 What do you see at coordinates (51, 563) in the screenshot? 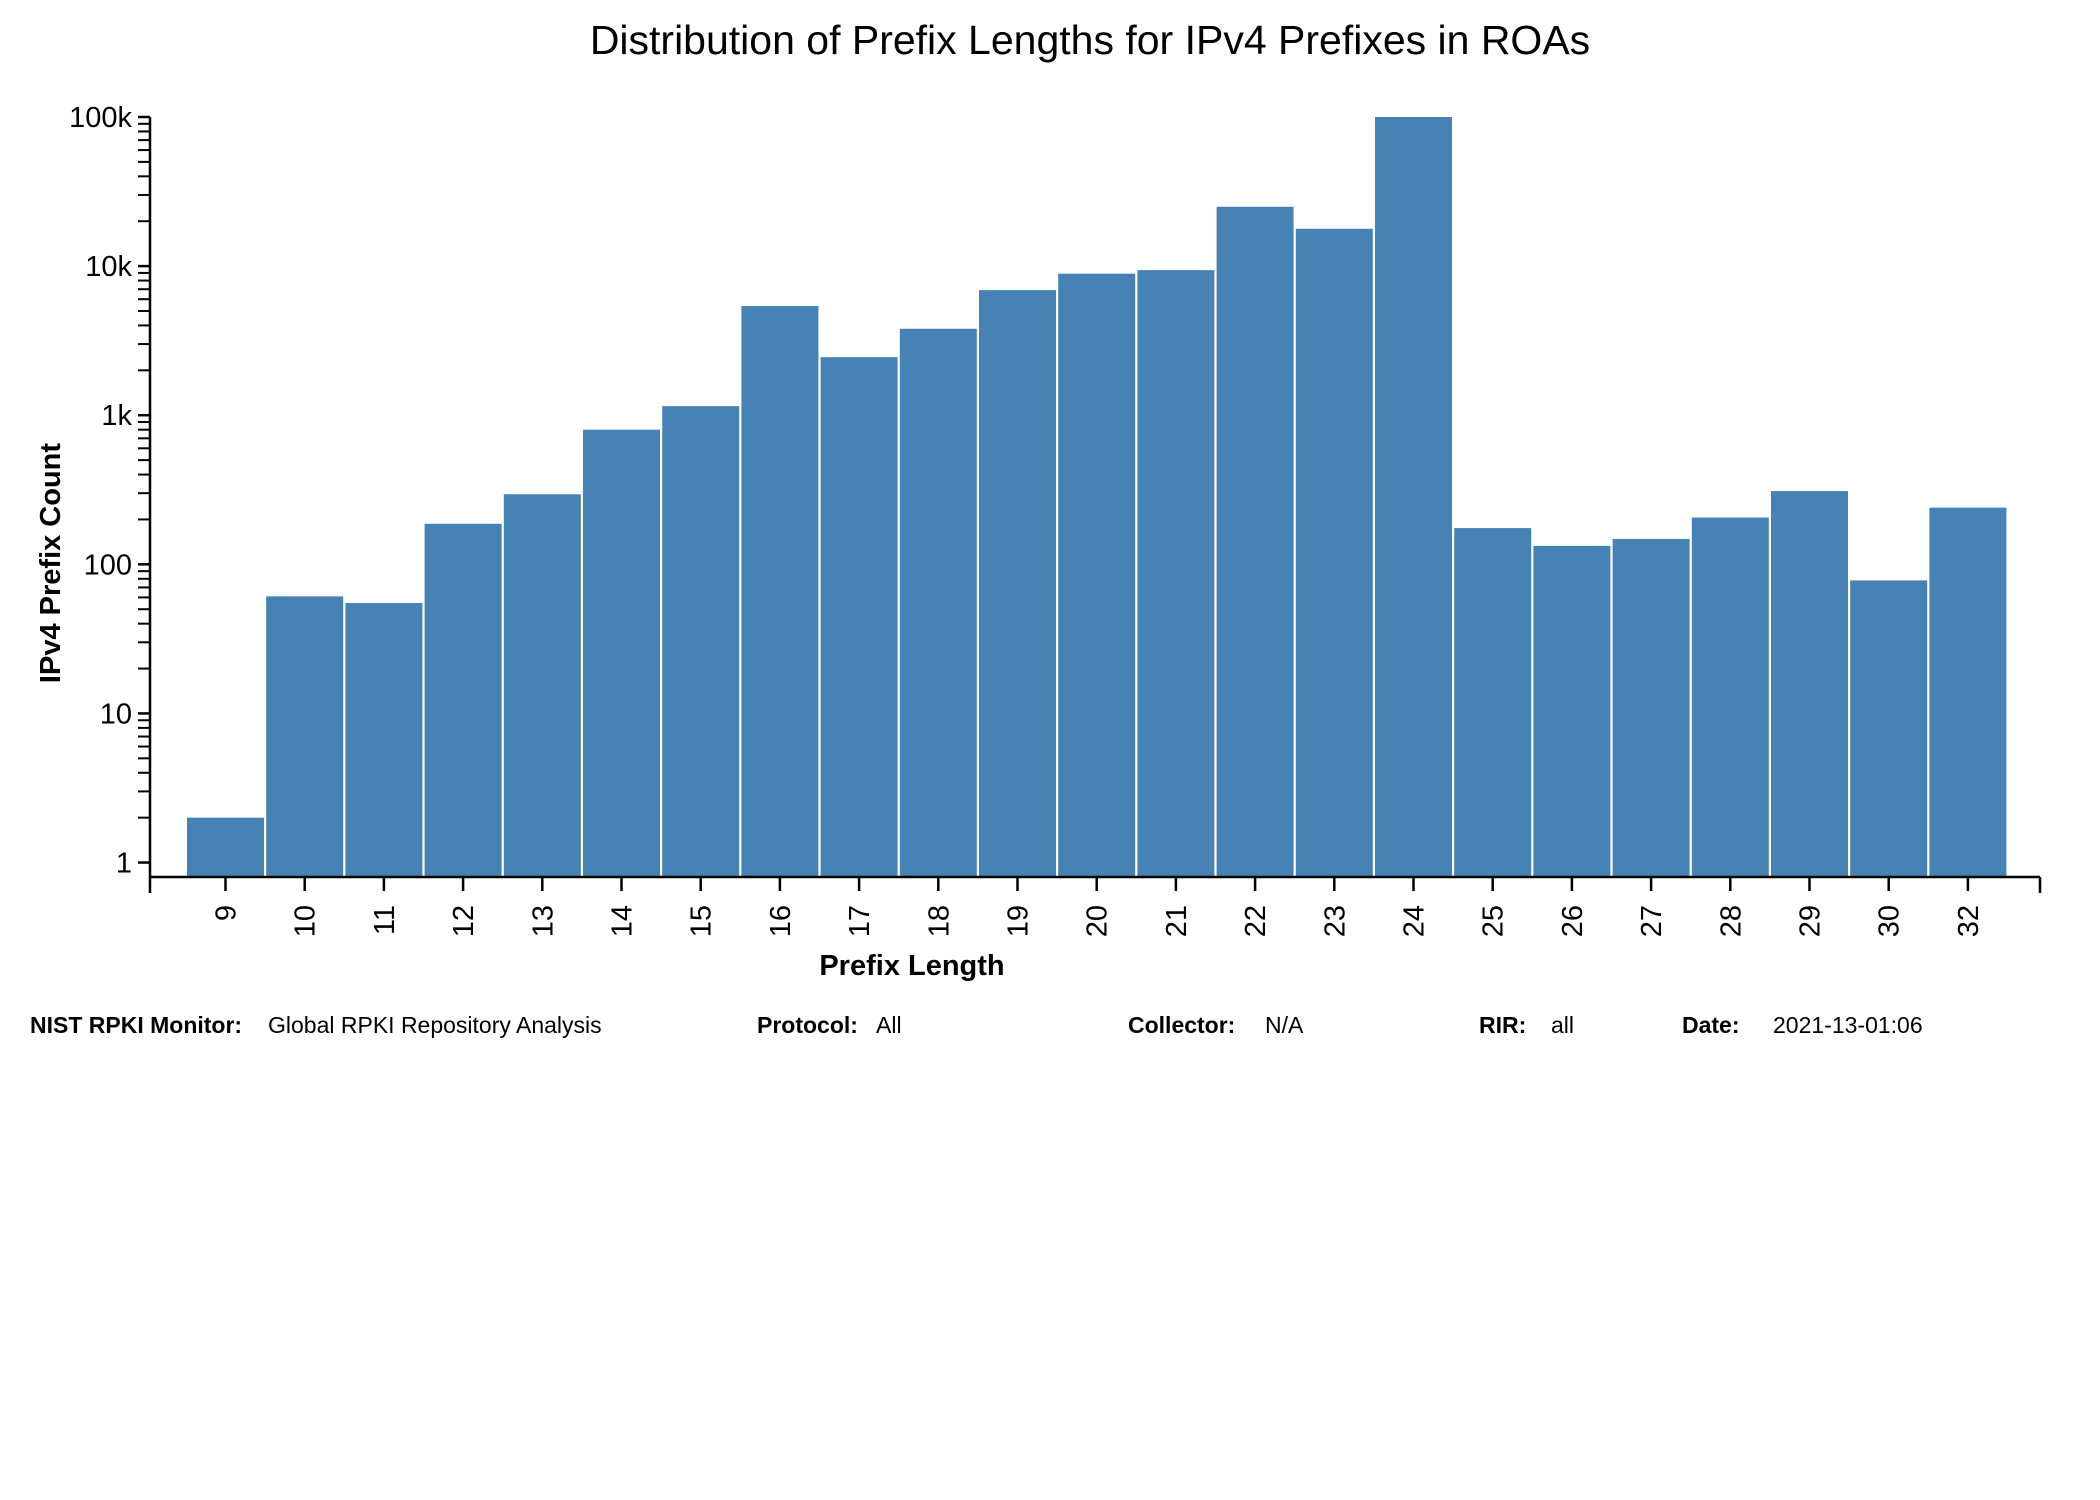
I see `y-axis-label: IPv4 Prefix Count` at bounding box center [51, 563].